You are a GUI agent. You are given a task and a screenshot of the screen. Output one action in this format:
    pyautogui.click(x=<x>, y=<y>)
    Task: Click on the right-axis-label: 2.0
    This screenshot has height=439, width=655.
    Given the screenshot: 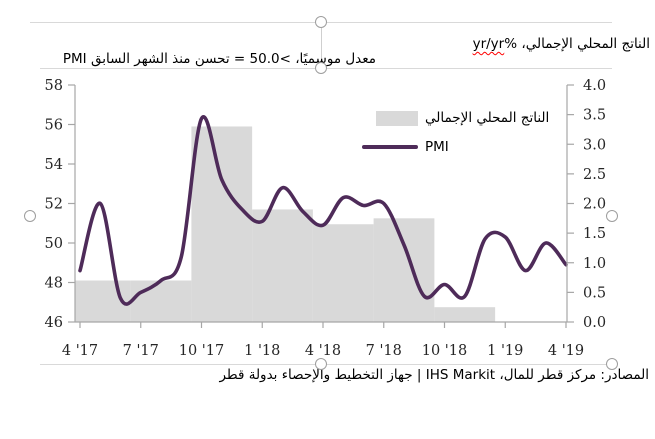 What is the action you would take?
    pyautogui.click(x=594, y=205)
    